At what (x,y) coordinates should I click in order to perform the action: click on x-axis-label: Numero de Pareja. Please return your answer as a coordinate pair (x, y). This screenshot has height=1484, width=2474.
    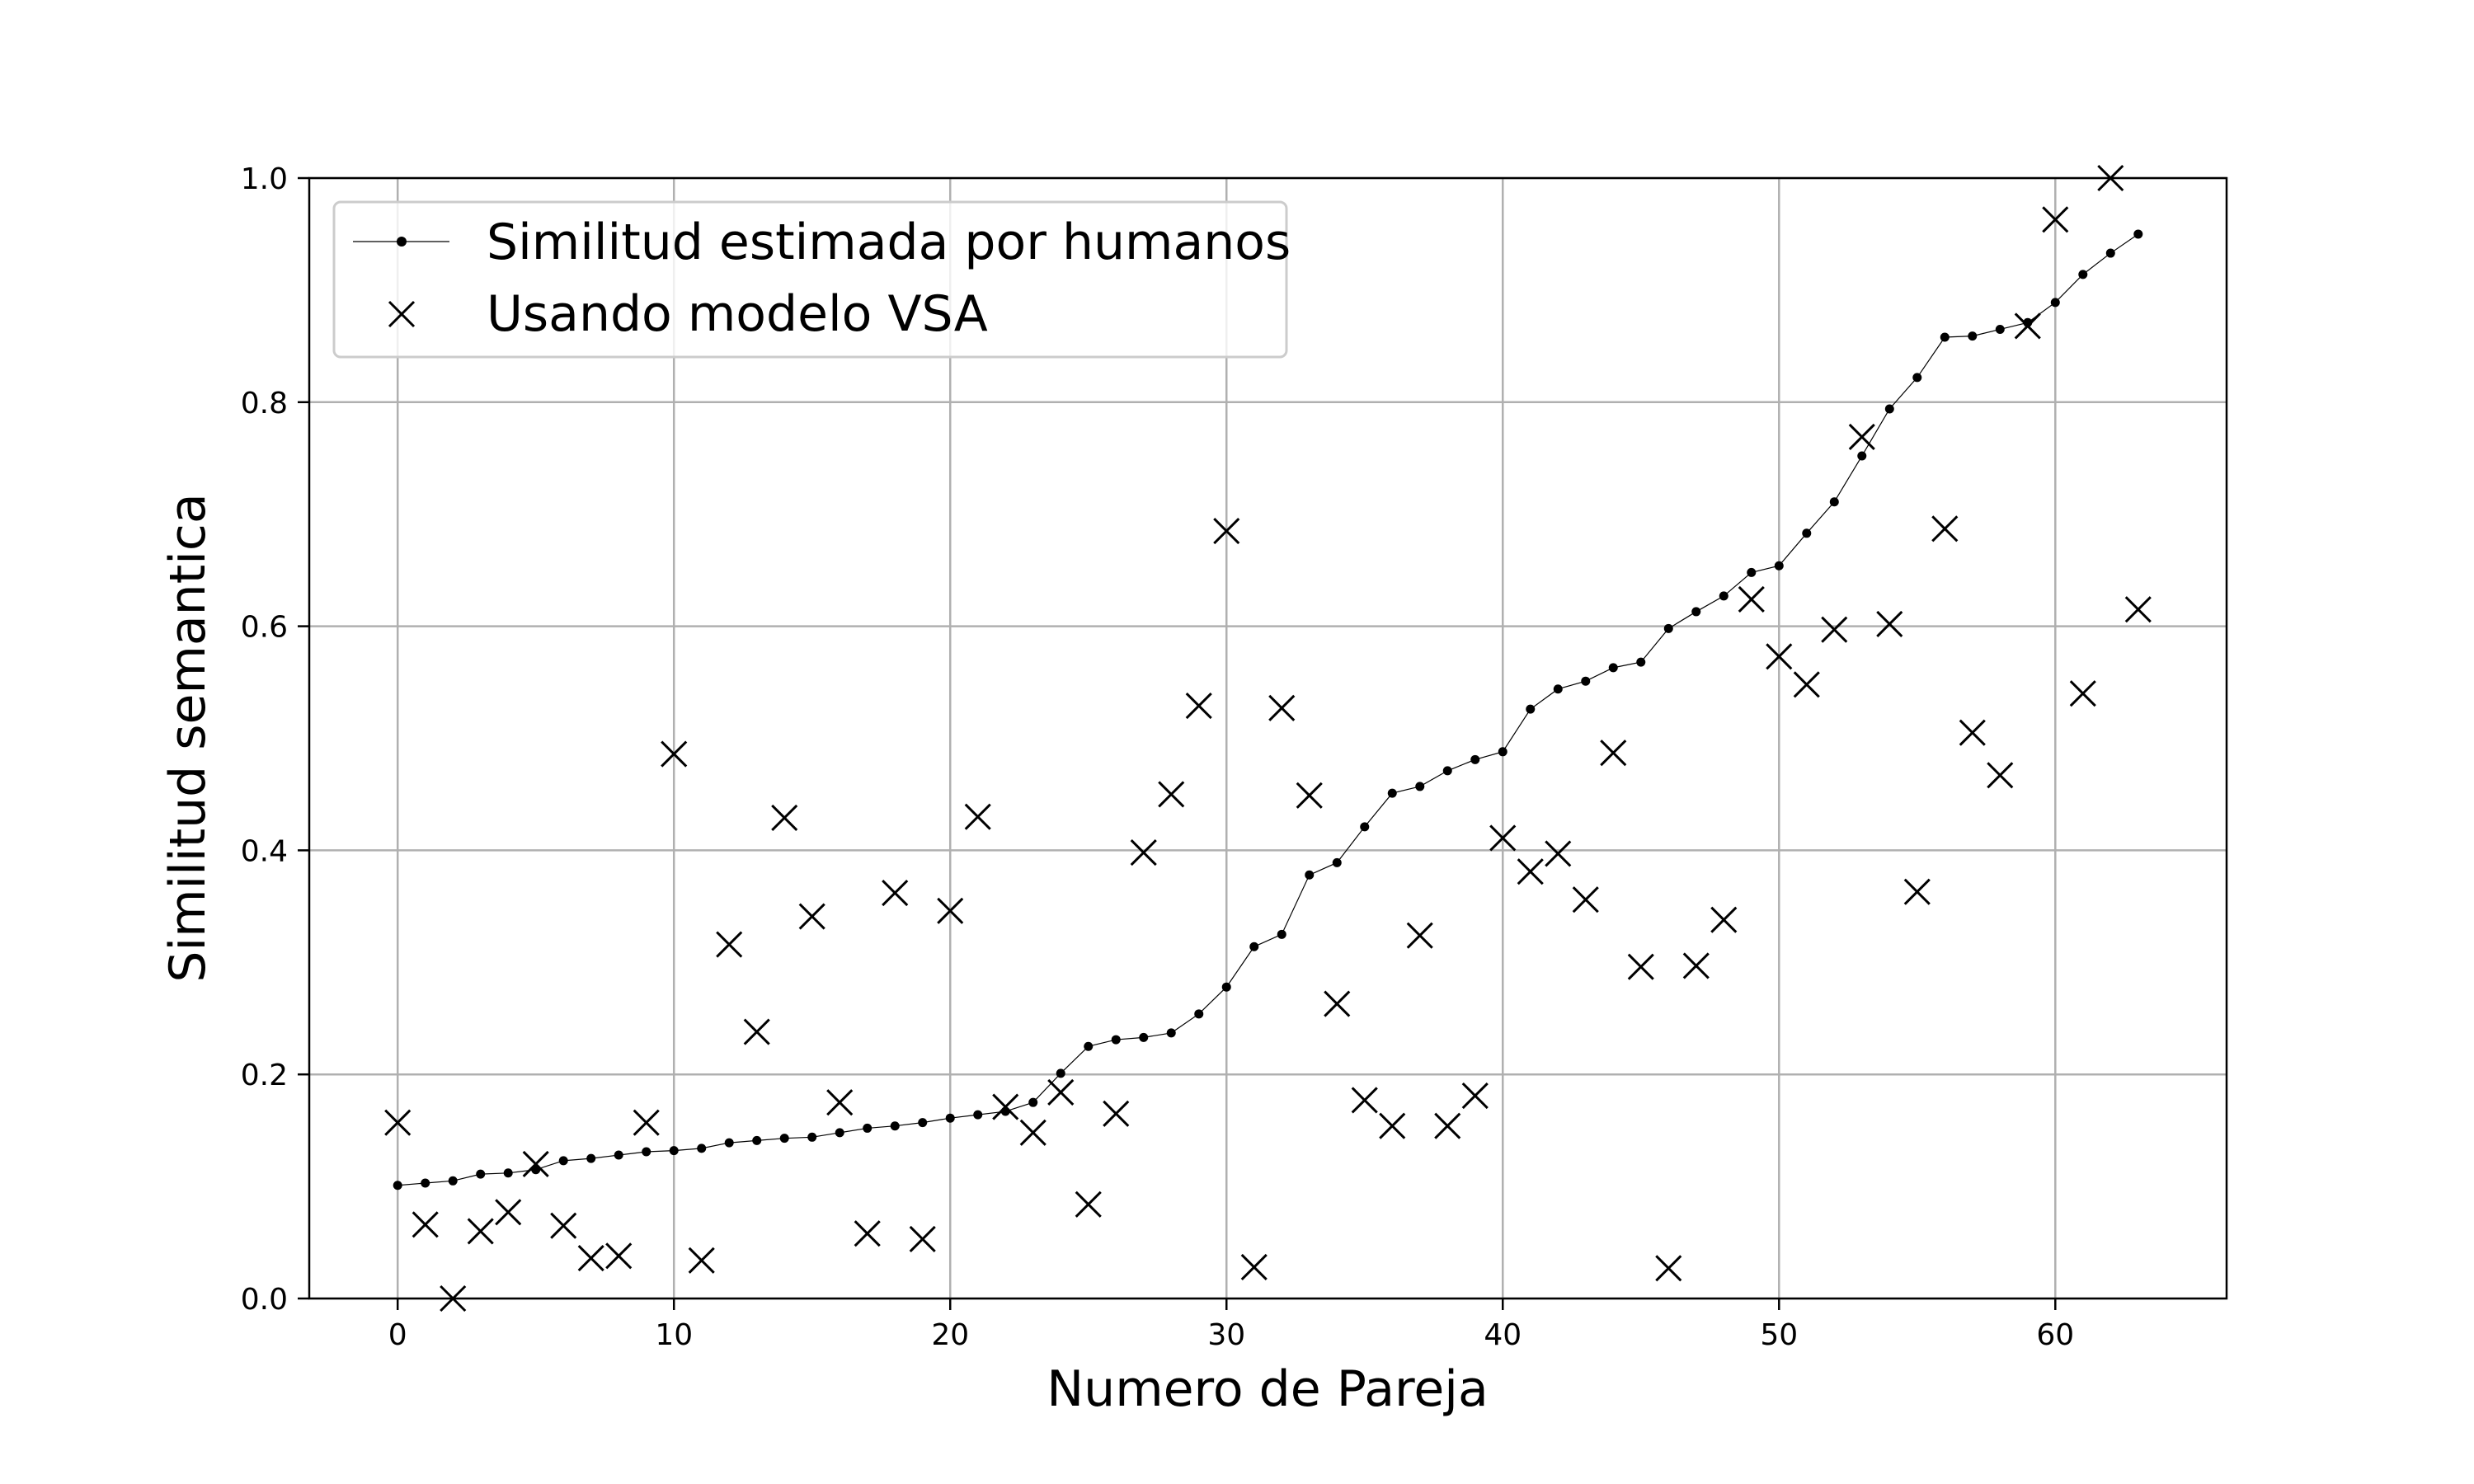
    Looking at the image, I should click on (1267, 1389).